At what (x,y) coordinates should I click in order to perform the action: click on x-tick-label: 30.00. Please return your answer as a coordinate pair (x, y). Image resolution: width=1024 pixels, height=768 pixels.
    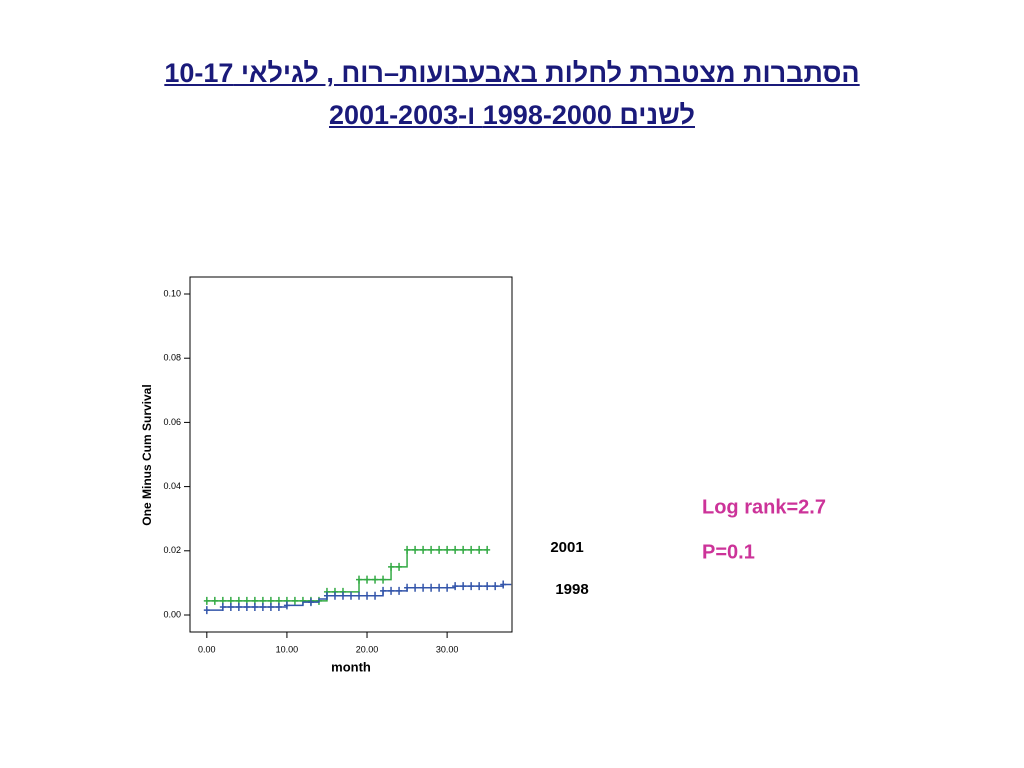
    Looking at the image, I should click on (447, 649).